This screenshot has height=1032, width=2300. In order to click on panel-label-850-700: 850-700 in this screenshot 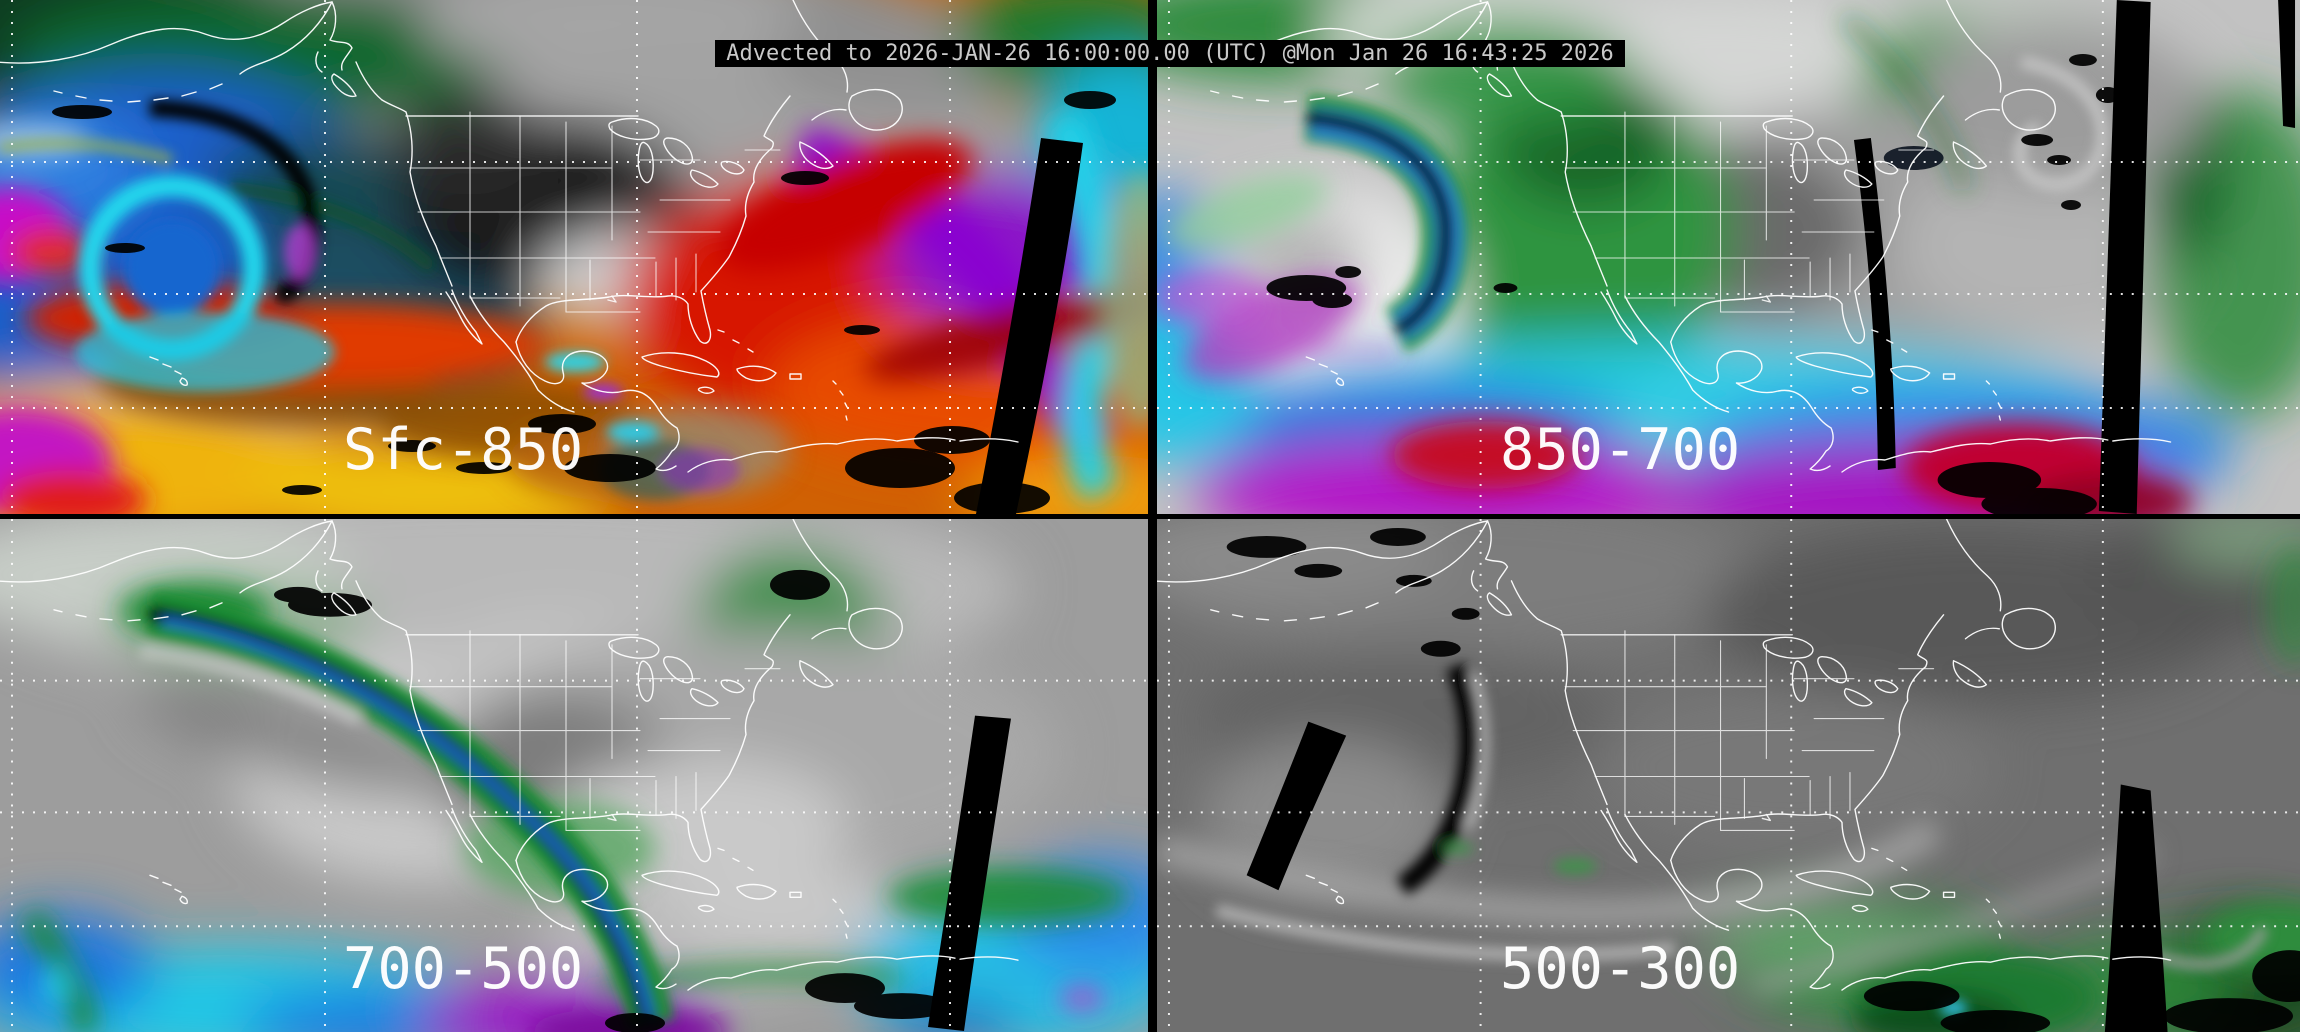, I will do `click(1620, 450)`.